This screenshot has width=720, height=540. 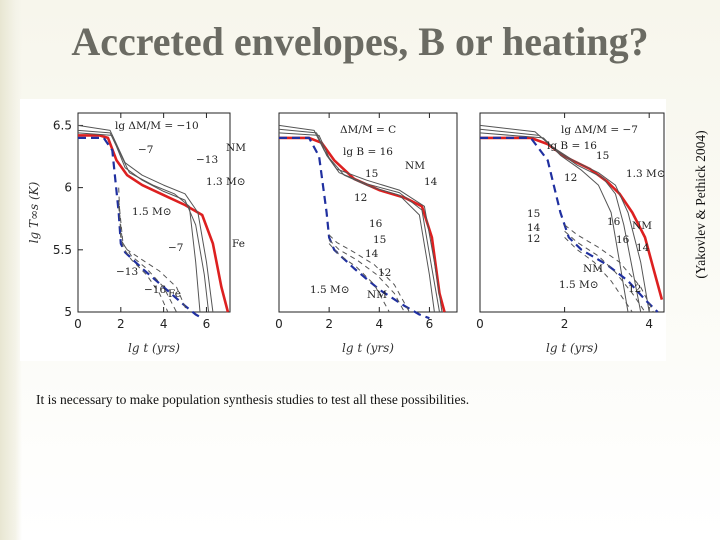 I want to click on y-tick-label: 6.5, so click(x=62, y=125).